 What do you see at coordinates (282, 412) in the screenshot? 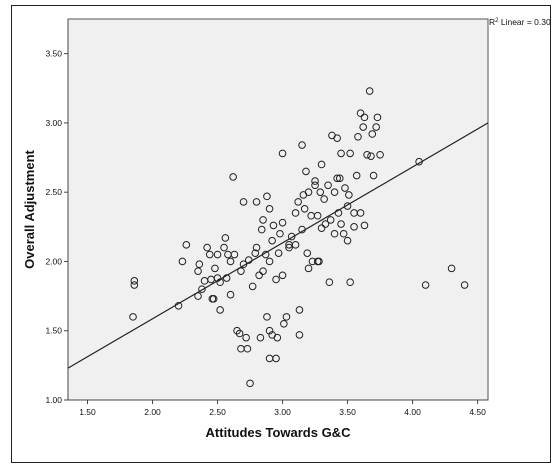
I see `x-tick-label: 3.00` at bounding box center [282, 412].